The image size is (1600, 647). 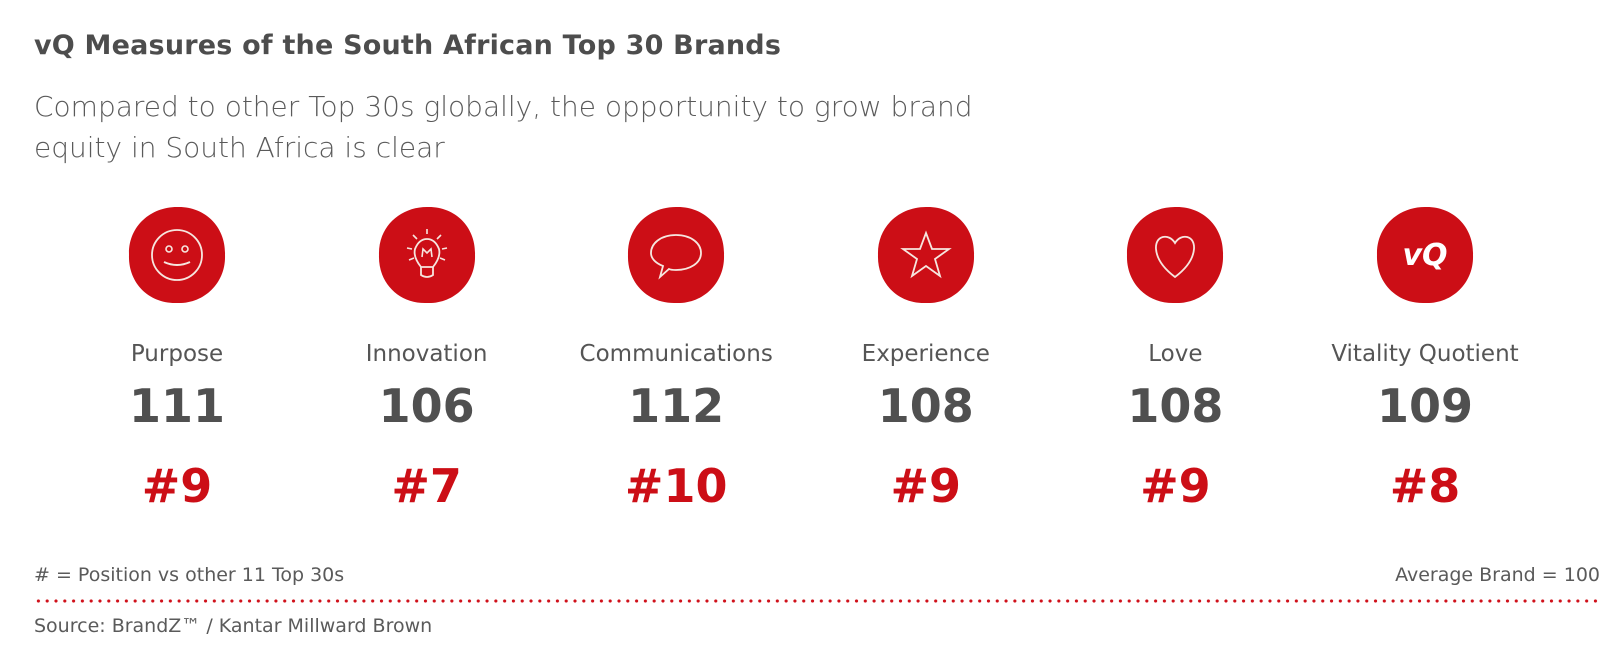 I want to click on smiley-icon, so click(x=177, y=255).